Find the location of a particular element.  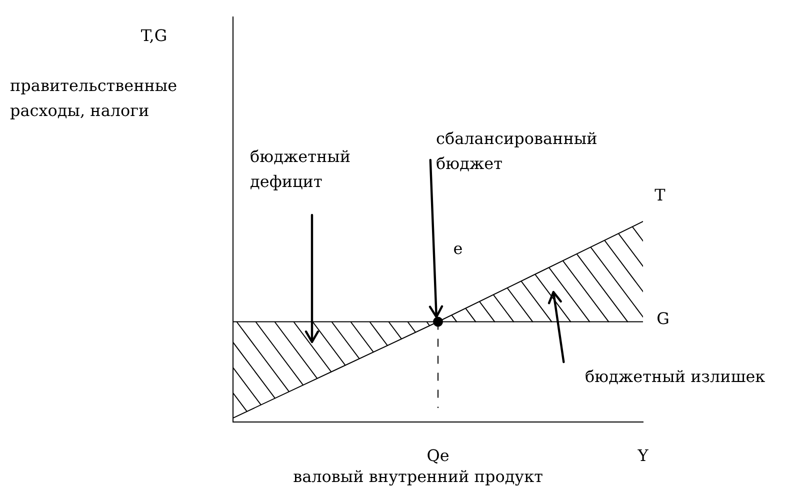

series-label: T is located at coordinates (660, 195).